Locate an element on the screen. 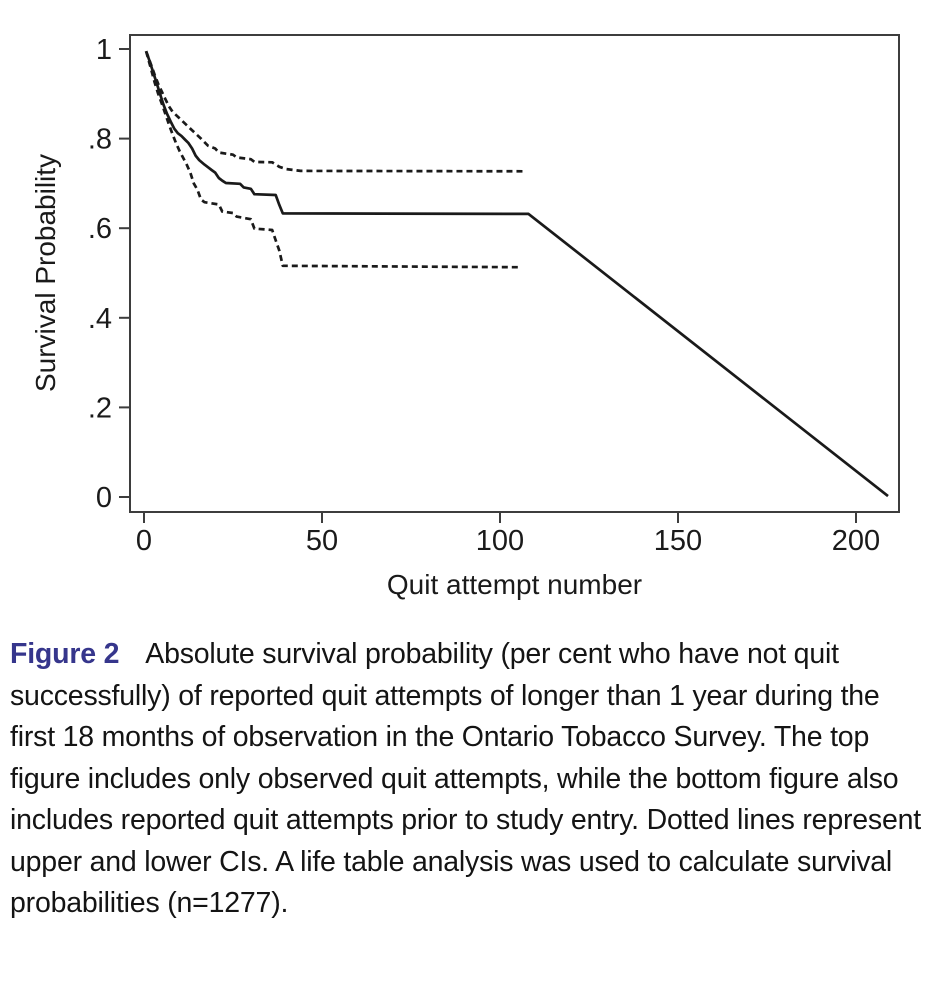  lower-ci-line is located at coordinates (331, 159).